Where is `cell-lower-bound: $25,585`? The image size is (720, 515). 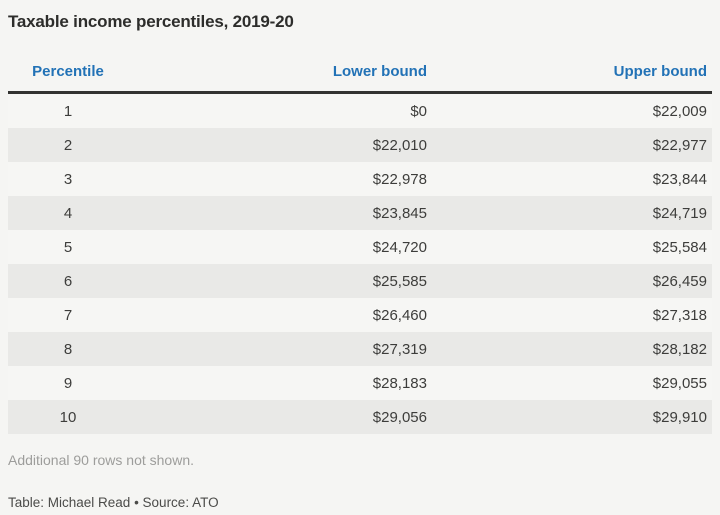
cell-lower-bound: $25,585 is located at coordinates (399, 281).